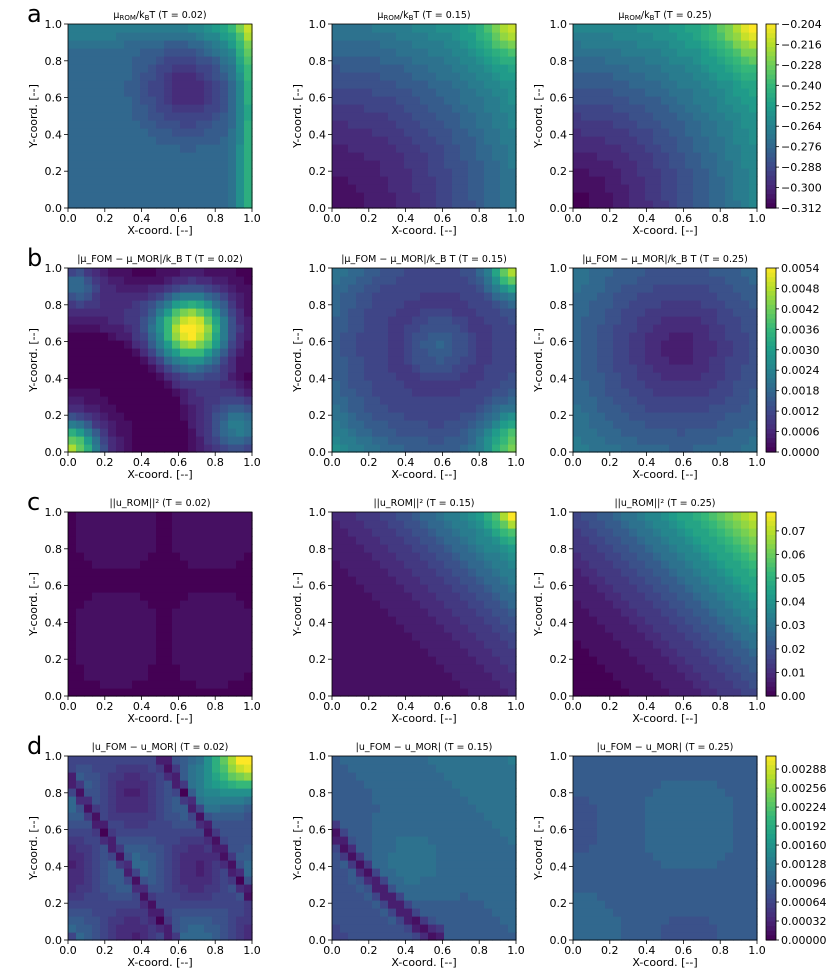 The height and width of the screenshot is (975, 830). What do you see at coordinates (33, 604) in the screenshot?
I see `y-axis-label: Y-coord. [--]` at bounding box center [33, 604].